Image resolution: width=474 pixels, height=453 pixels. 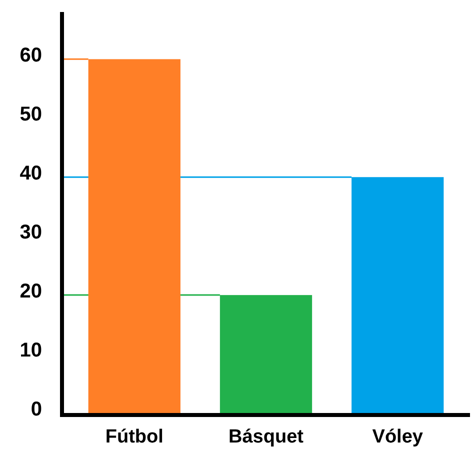 I want to click on y-tick-label: 40, so click(x=31, y=173).